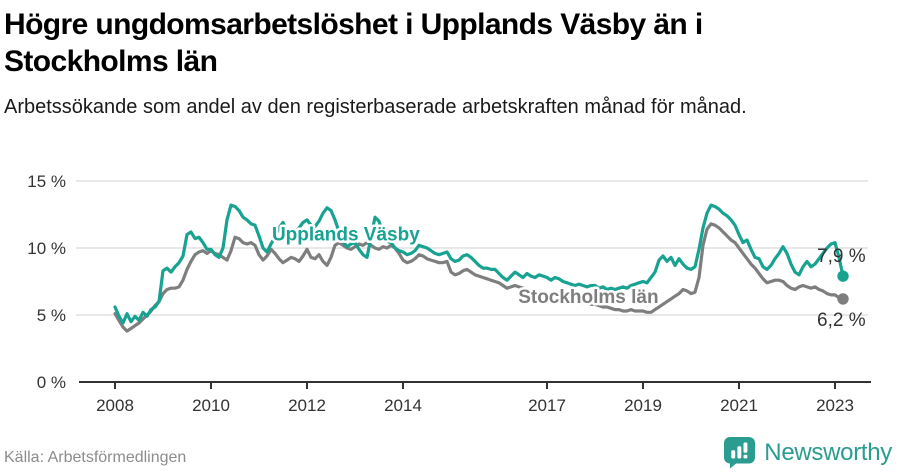 This screenshot has height=474, width=900. What do you see at coordinates (211, 405) in the screenshot?
I see `x-axis-tick-label: 2010` at bounding box center [211, 405].